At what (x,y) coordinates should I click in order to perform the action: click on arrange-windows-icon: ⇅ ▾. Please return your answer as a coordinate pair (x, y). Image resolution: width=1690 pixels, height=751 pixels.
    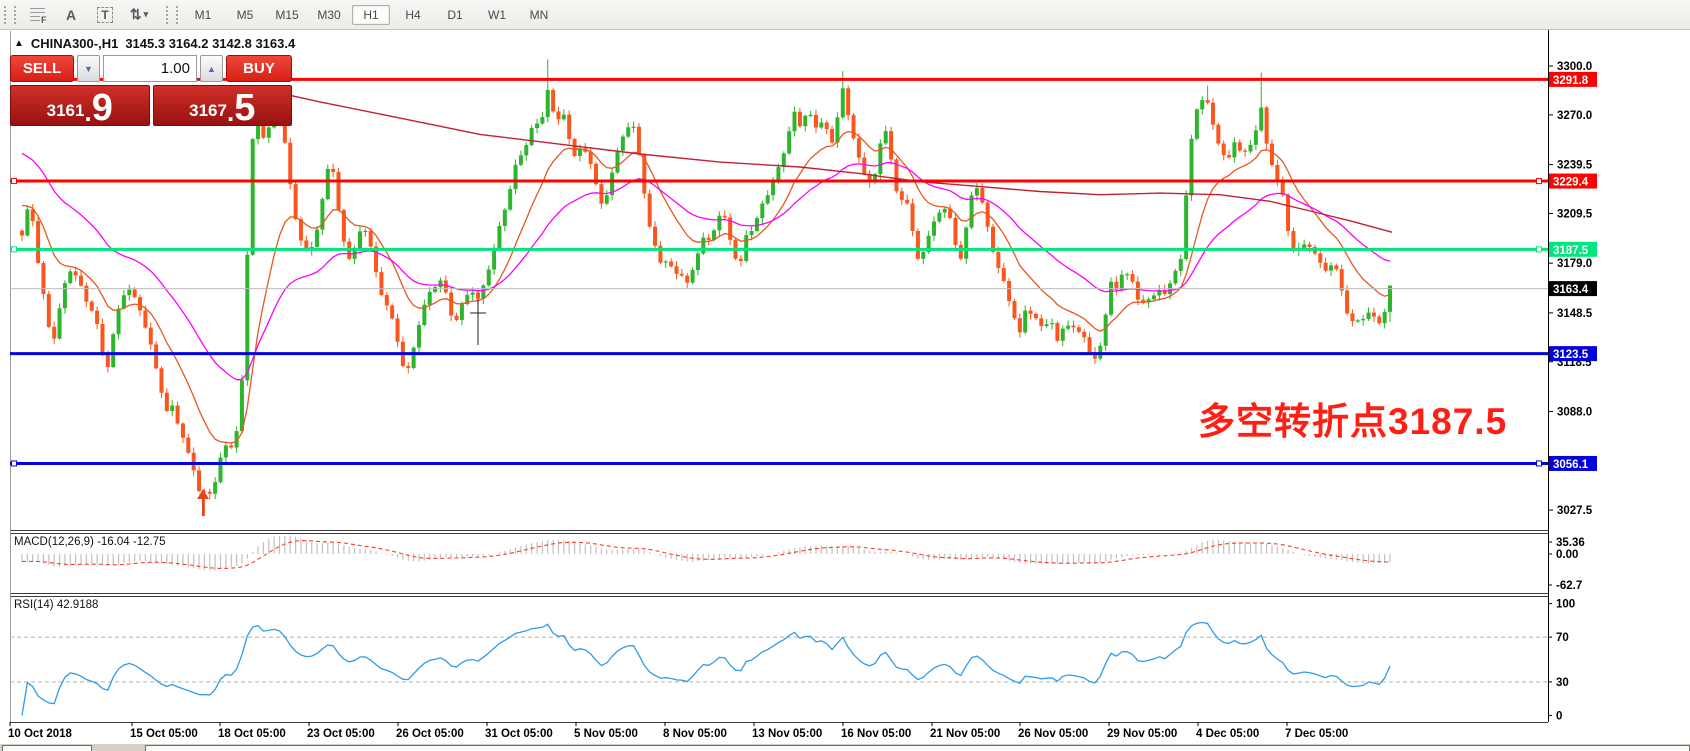
    Looking at the image, I should click on (139, 14).